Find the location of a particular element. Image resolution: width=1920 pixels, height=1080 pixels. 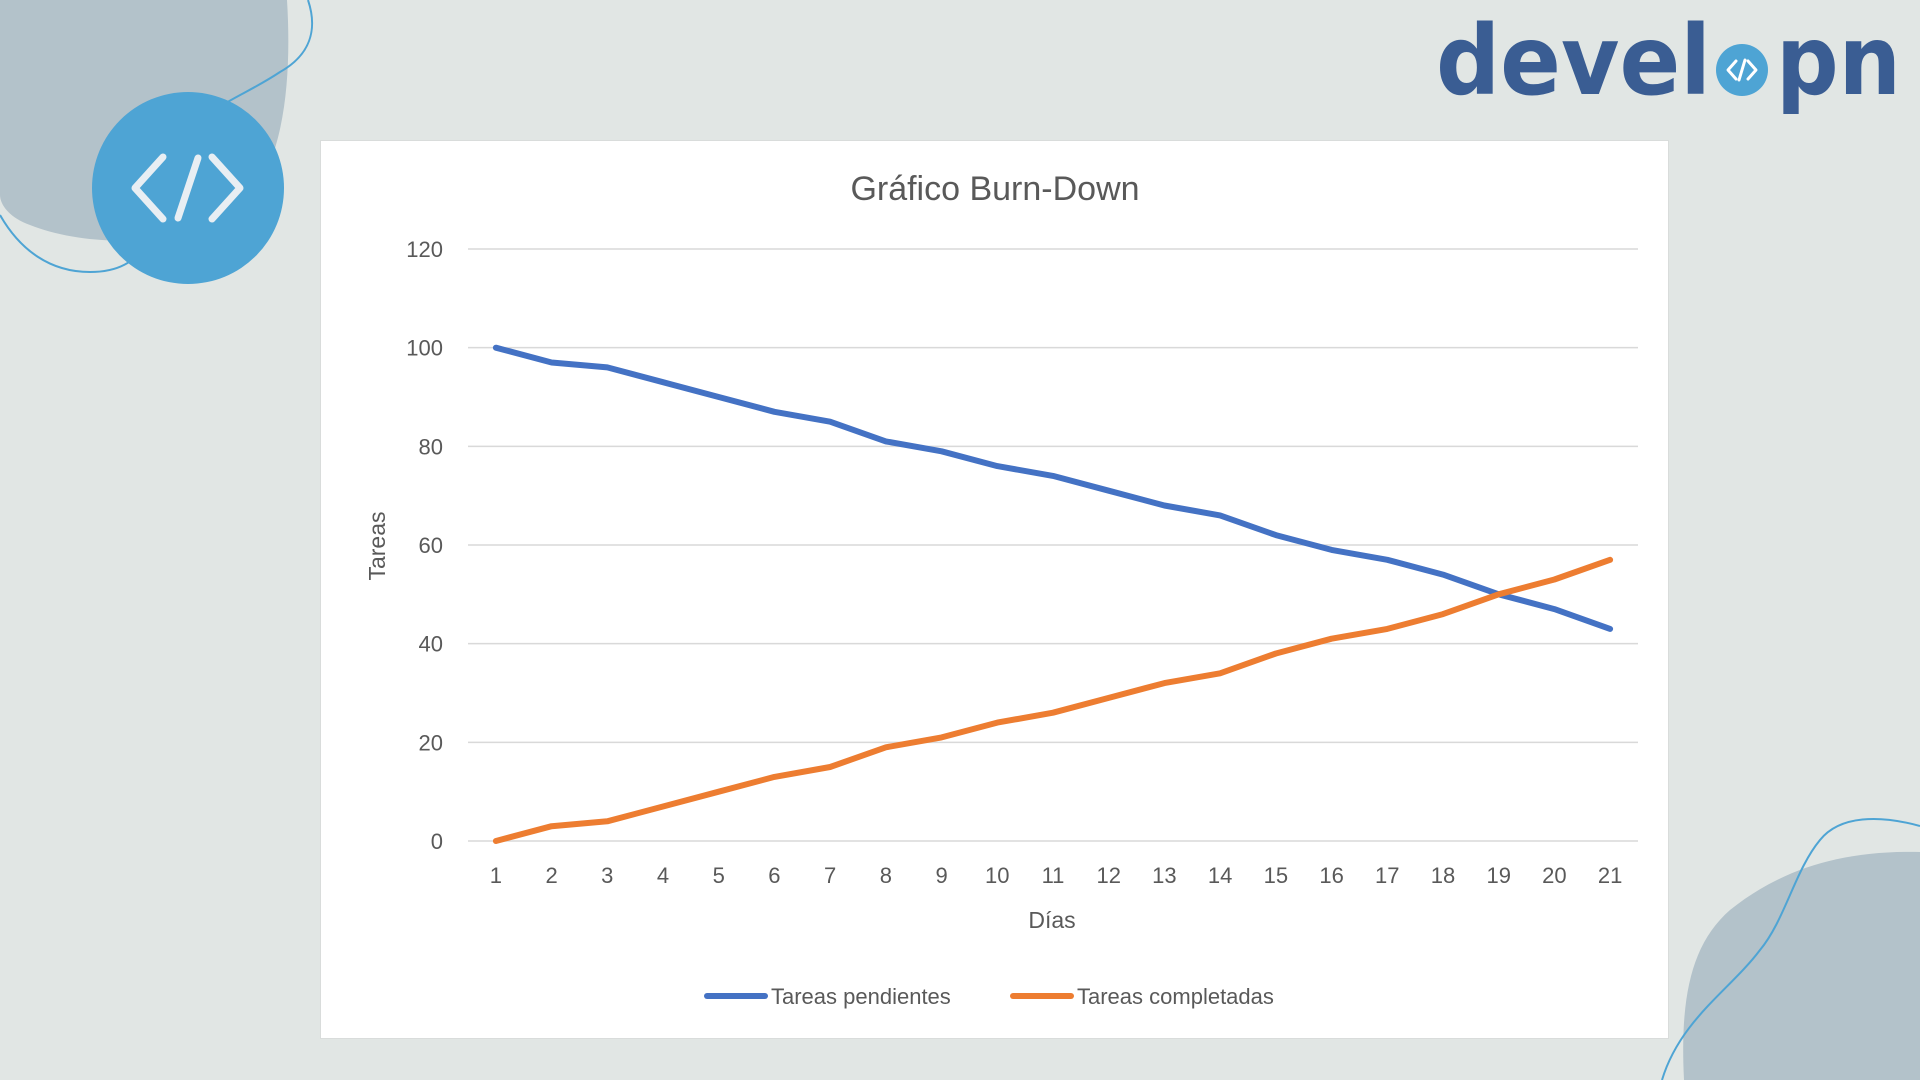

x-tick-label: 17 is located at coordinates (1387, 875).